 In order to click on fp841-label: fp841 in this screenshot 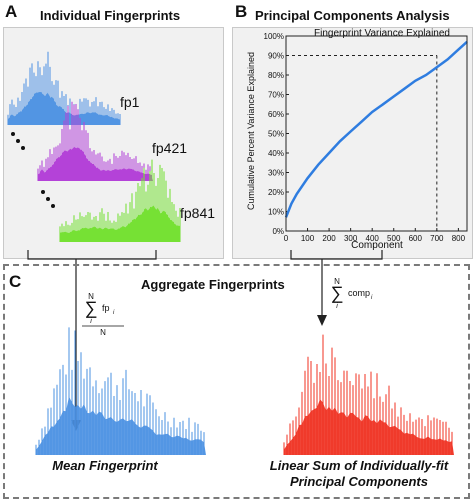, I will do `click(198, 213)`.